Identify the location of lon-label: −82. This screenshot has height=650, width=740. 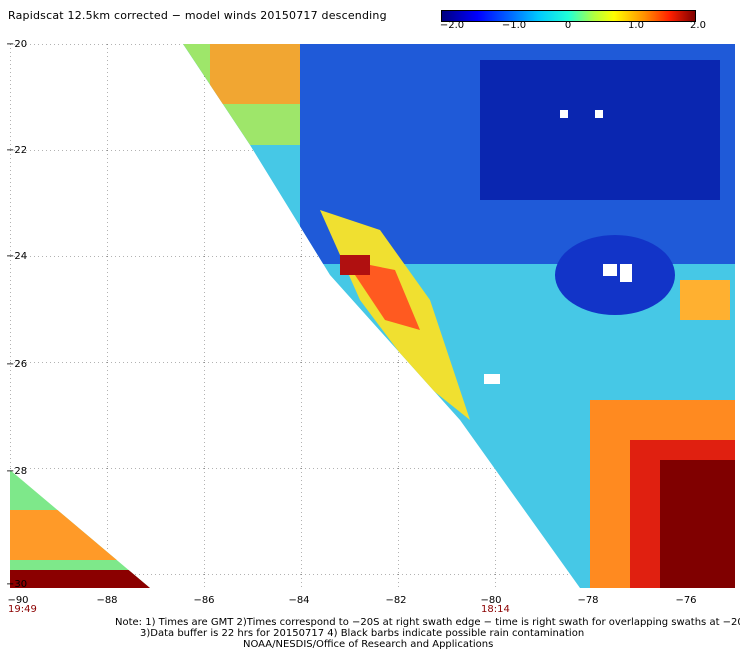
(396, 600).